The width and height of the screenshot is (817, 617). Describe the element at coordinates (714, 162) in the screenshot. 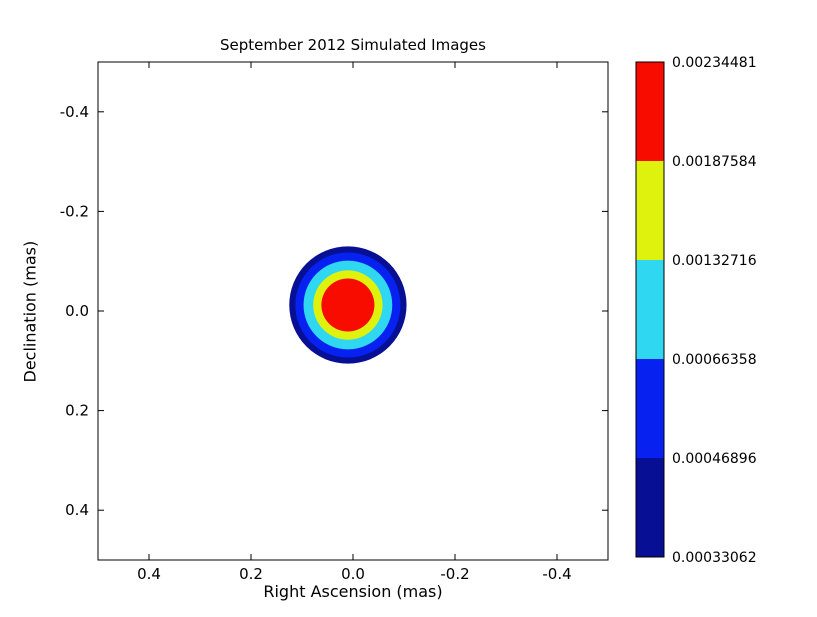

I see `colorbar-label: 0.00187584` at that location.